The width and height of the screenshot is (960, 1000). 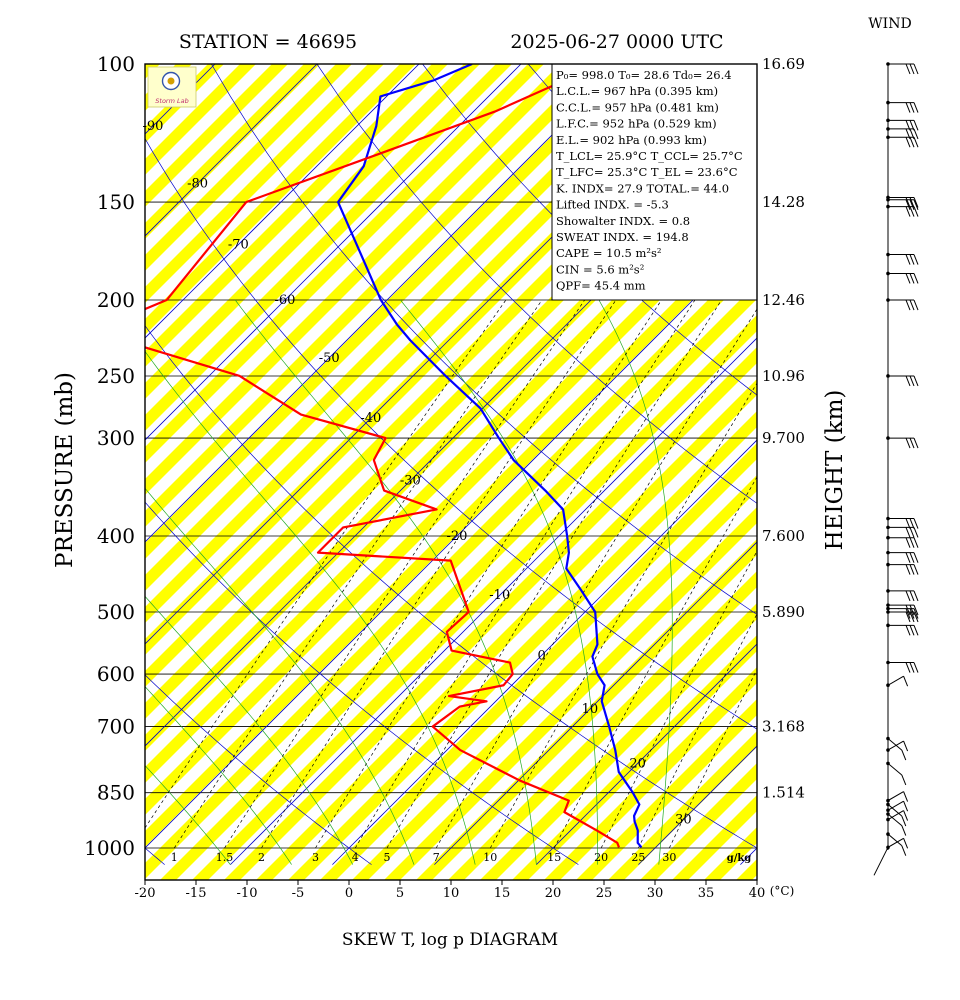 What do you see at coordinates (171, 101) in the screenshot?
I see `logo-text: Storm Lab` at bounding box center [171, 101].